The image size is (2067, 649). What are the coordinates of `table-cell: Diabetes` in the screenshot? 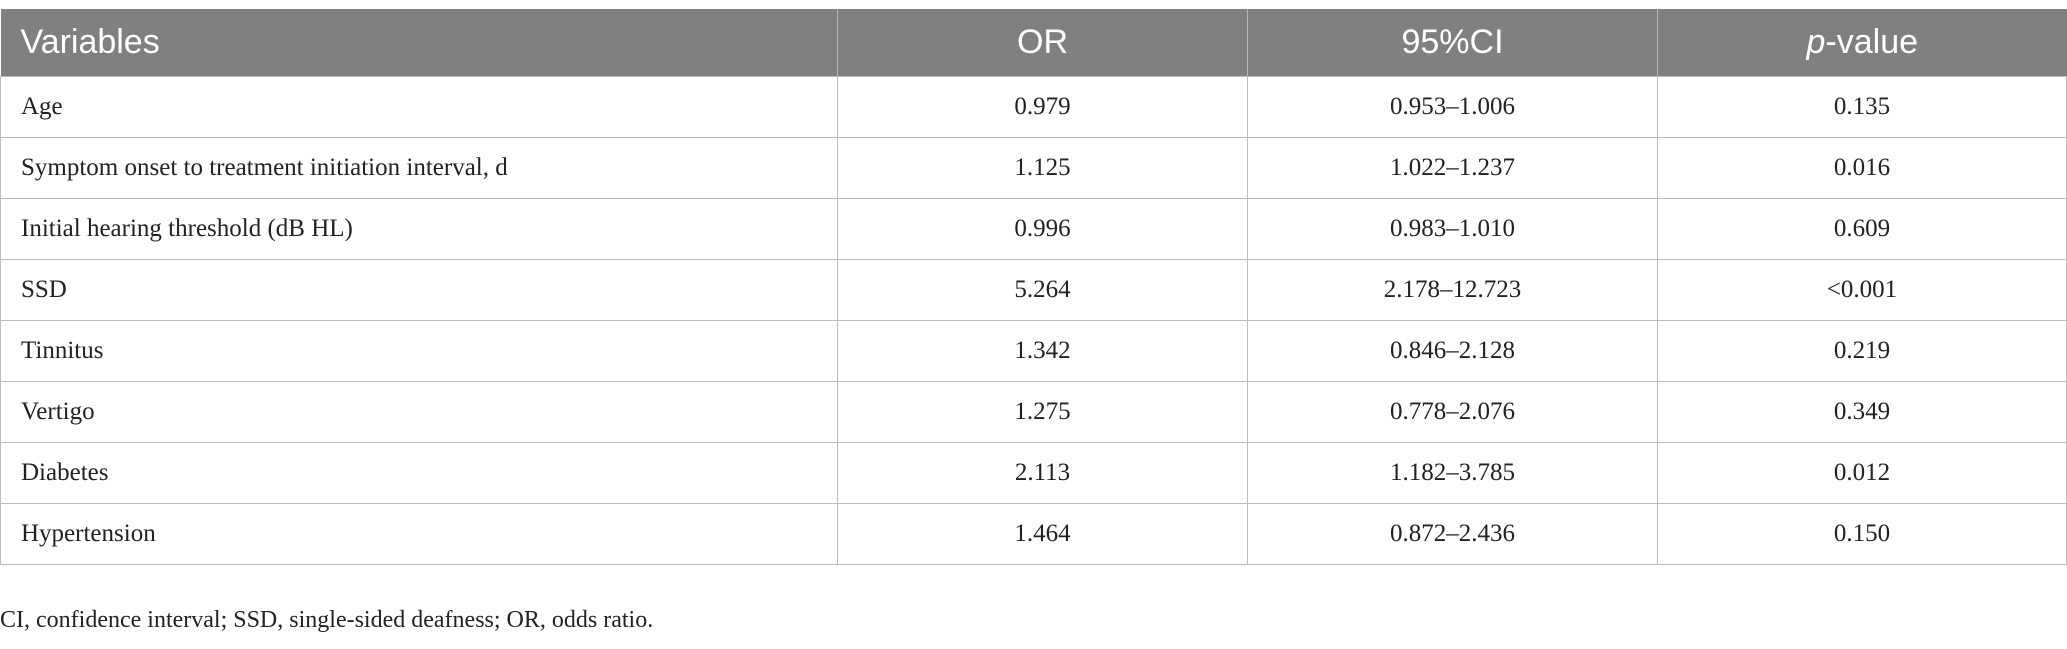 It's located at (419, 473).